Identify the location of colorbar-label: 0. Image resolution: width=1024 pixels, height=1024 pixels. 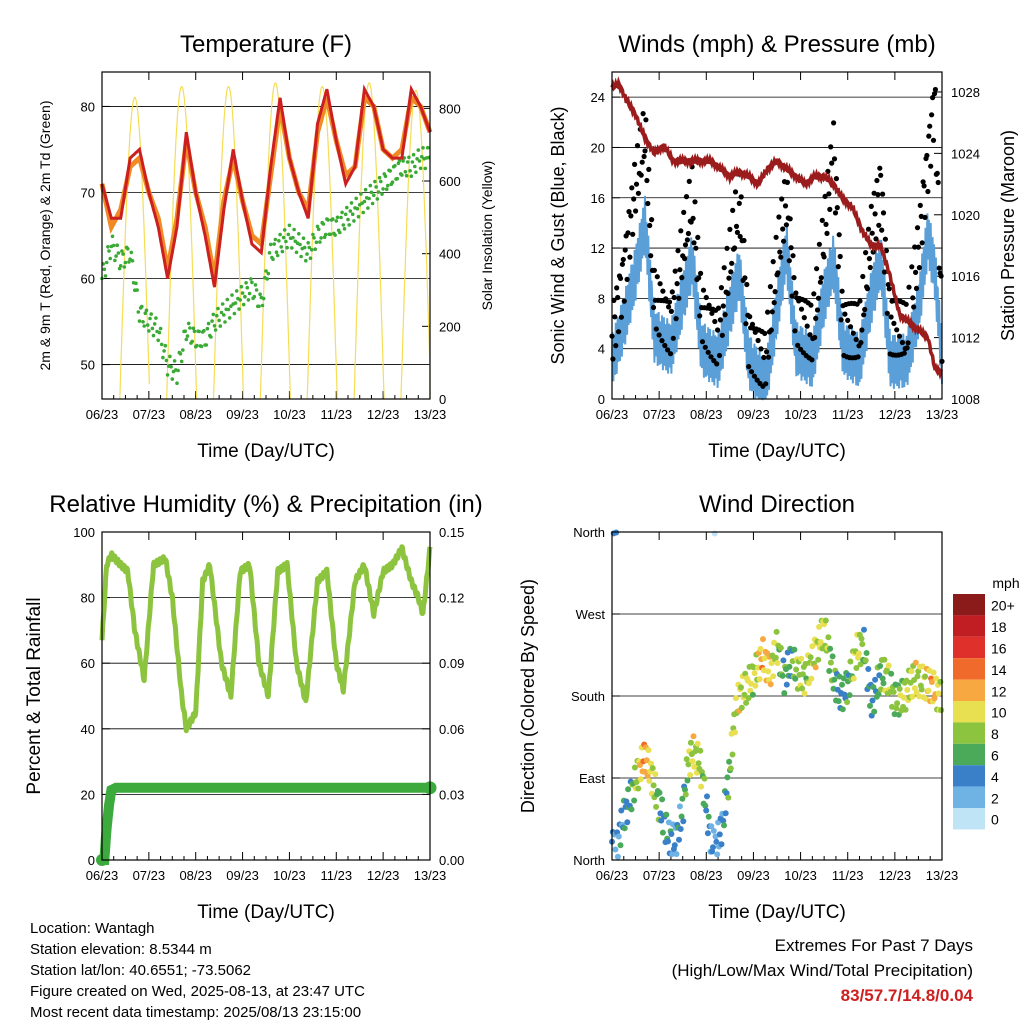
(995, 820).